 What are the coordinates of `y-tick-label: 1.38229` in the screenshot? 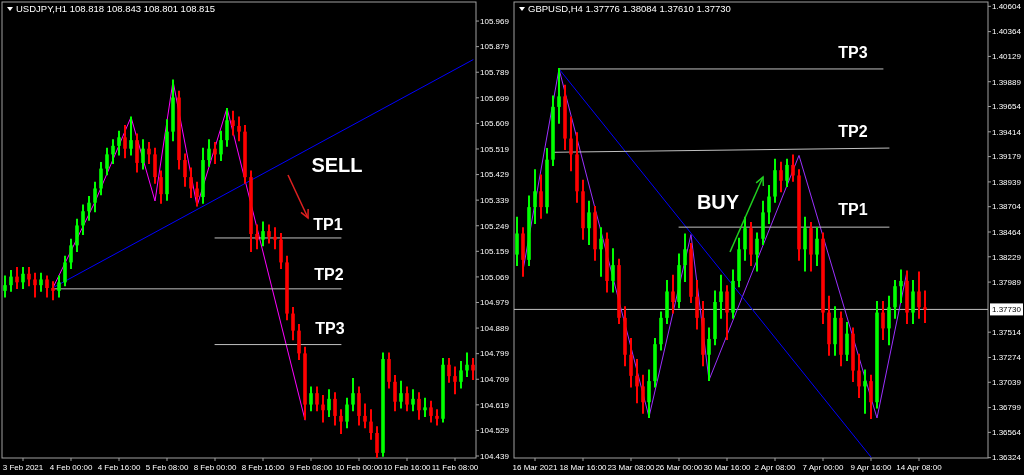 It's located at (1007, 257).